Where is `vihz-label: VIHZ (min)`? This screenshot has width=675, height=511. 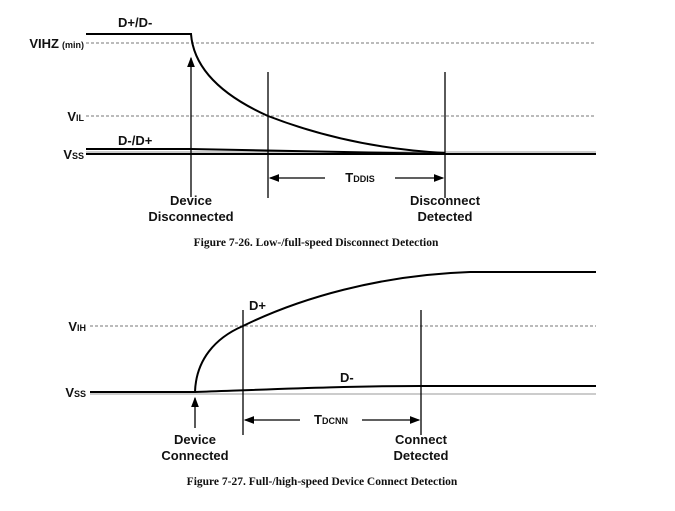 vihz-label: VIHZ (min) is located at coordinates (56, 43).